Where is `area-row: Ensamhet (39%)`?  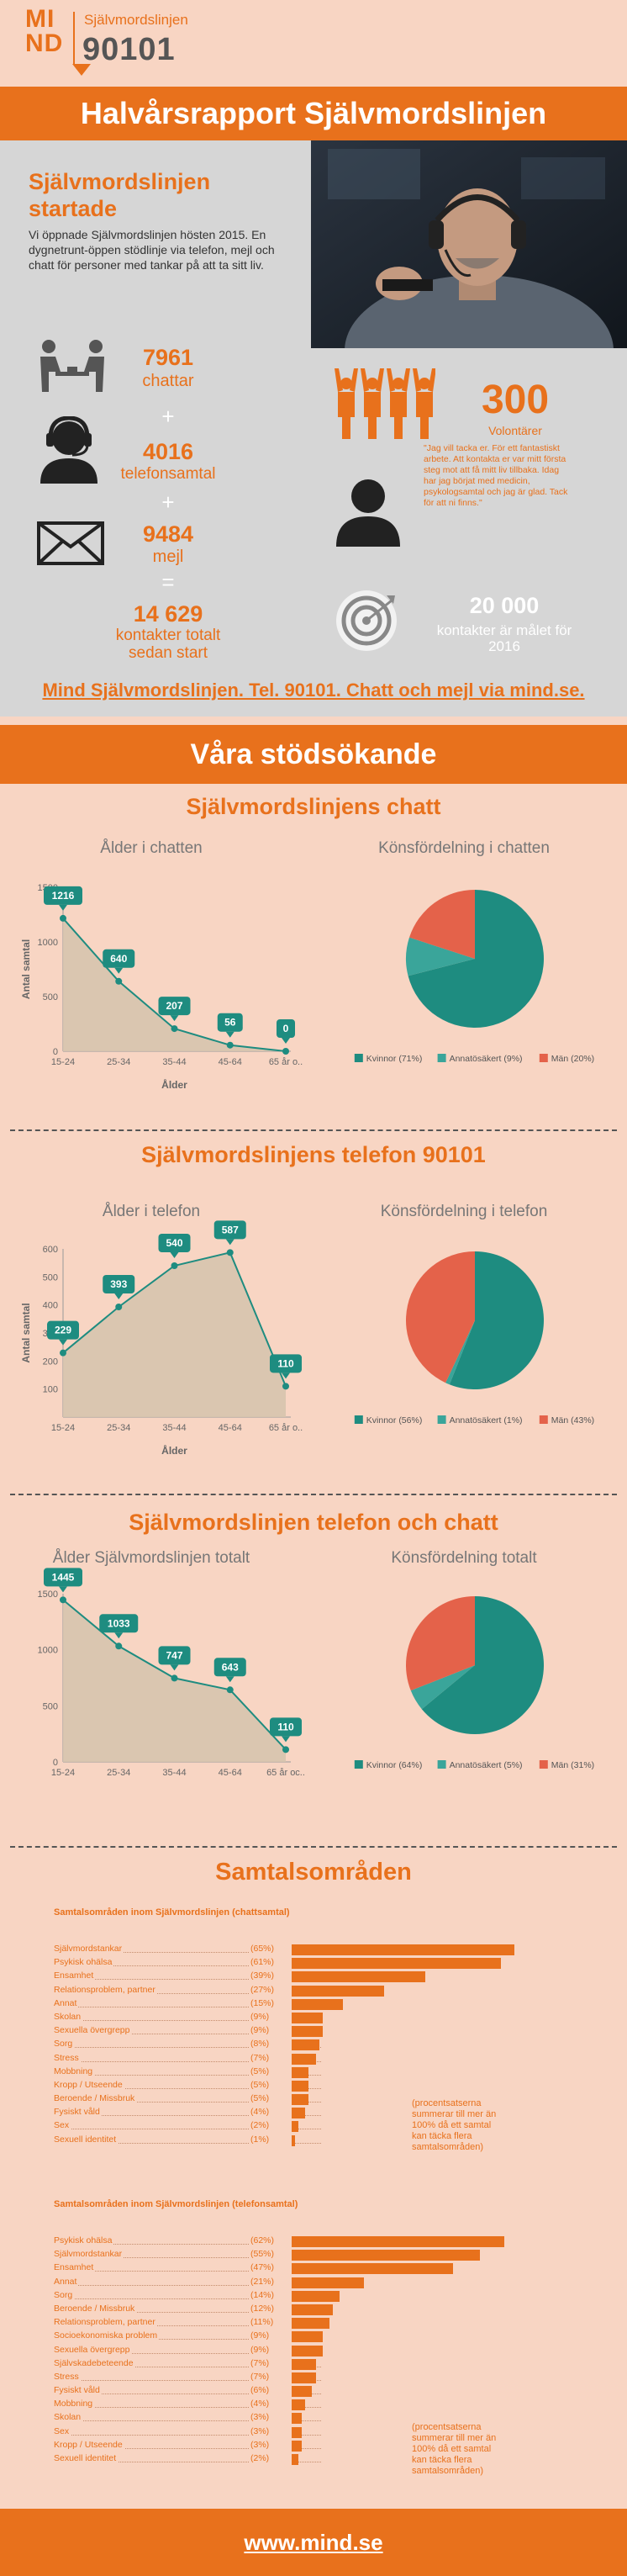
area-row: Ensamhet (39%) is located at coordinates (293, 1976).